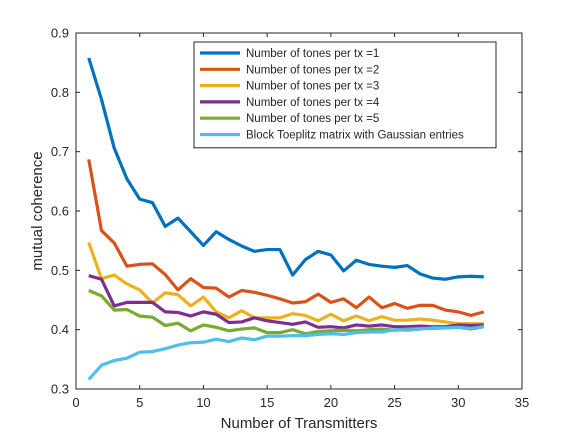  I want to click on legend-label-1: Number of tones per tx =1, so click(312, 54).